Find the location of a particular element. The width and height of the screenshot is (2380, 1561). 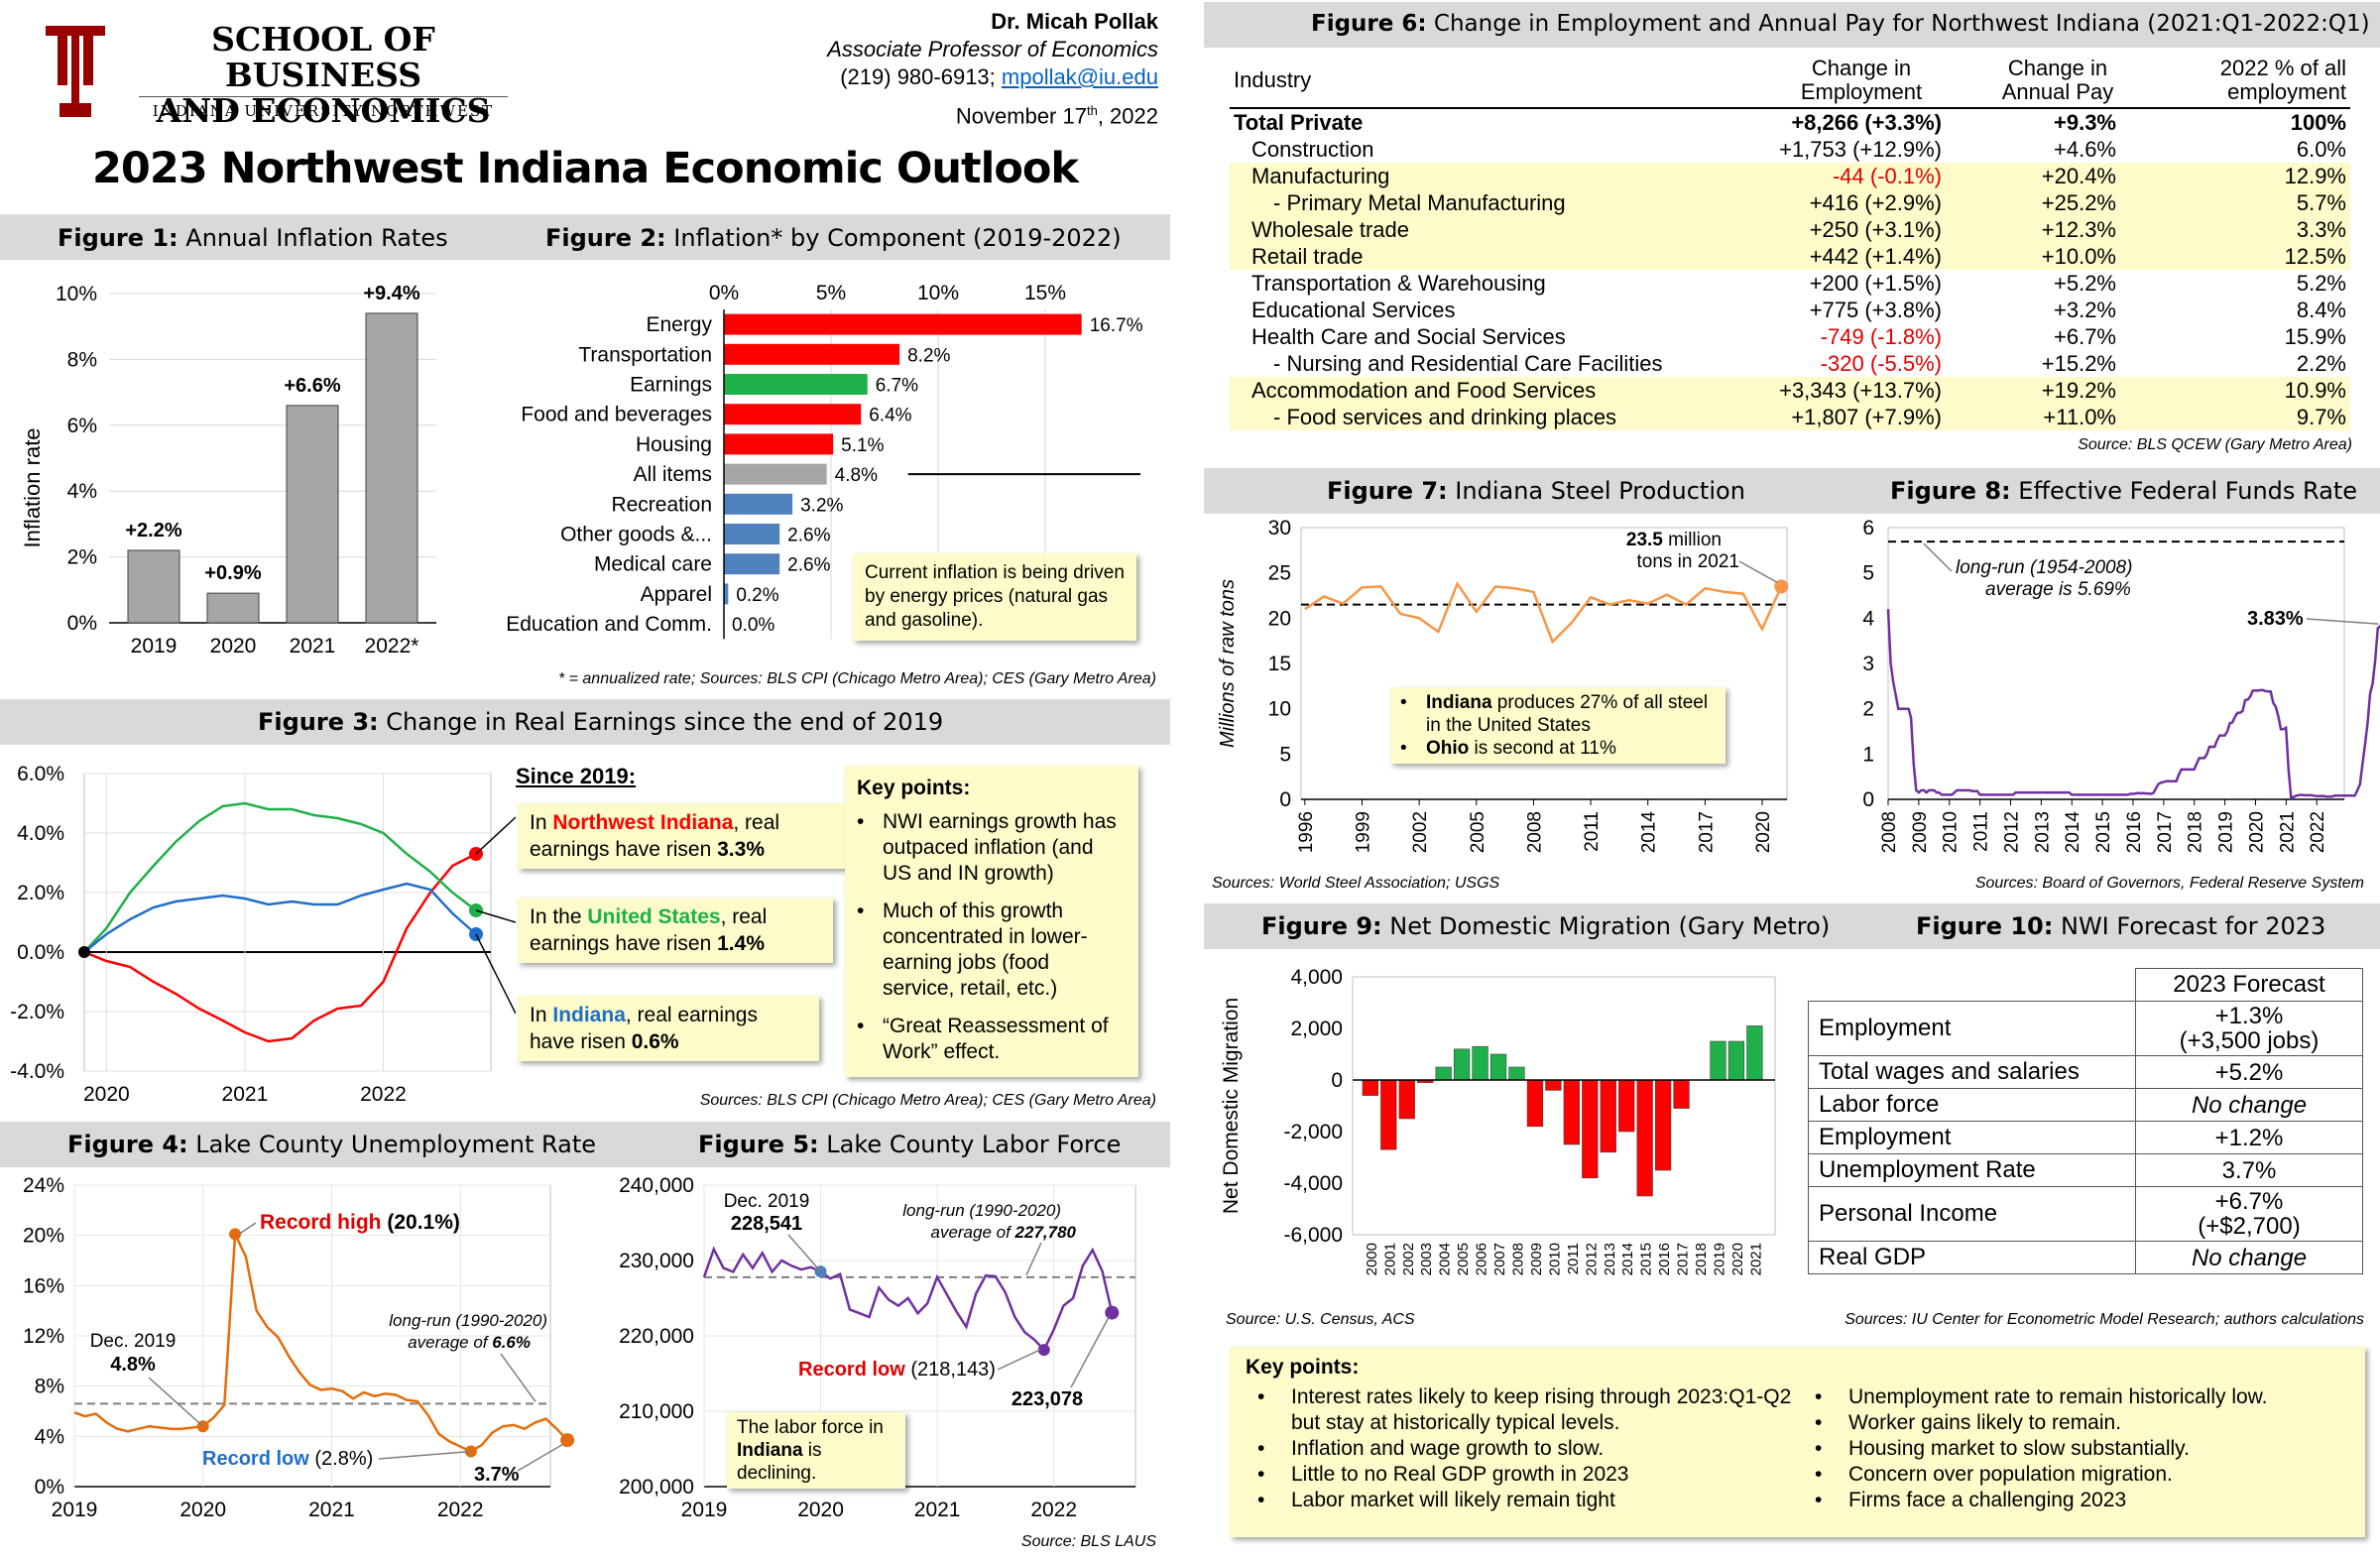

fig6-cell-pay: +3.2% is located at coordinates (2085, 309).